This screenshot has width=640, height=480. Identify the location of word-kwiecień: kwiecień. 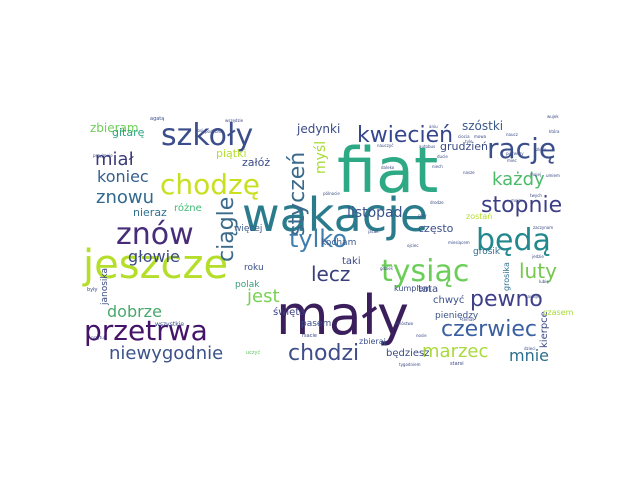
(405, 135).